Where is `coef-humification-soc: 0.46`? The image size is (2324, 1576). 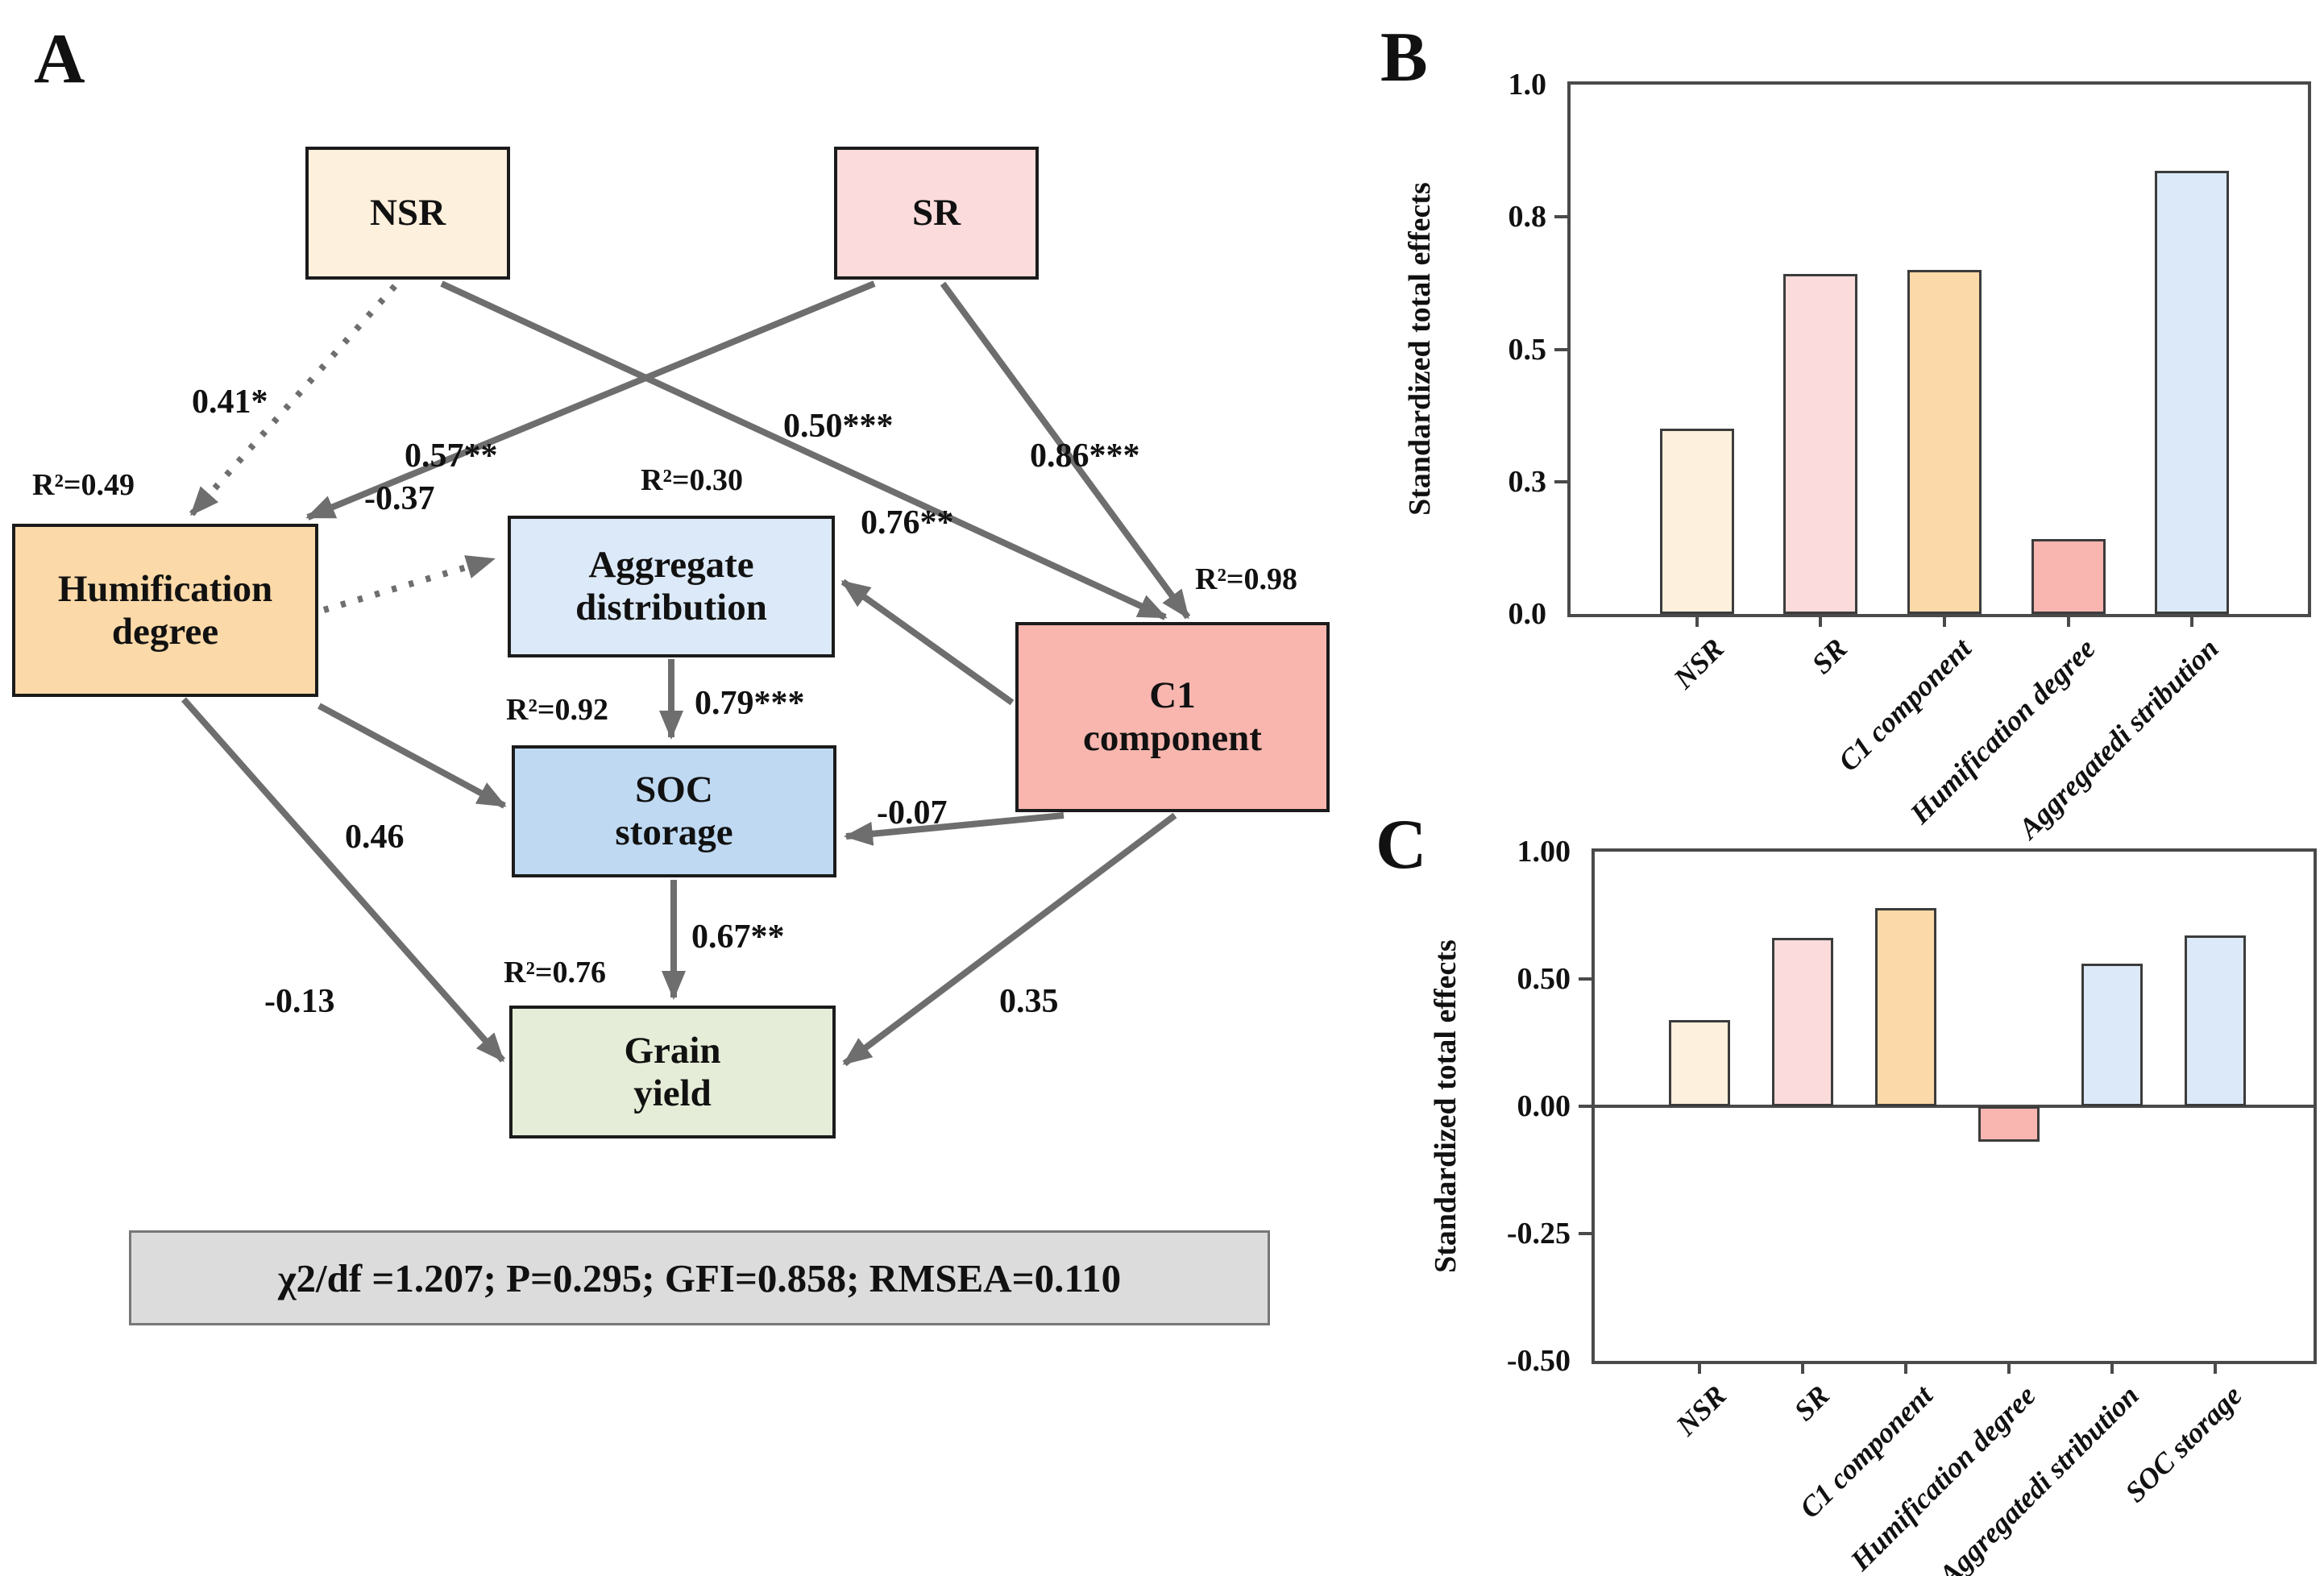 coef-humification-soc: 0.46 is located at coordinates (375, 837).